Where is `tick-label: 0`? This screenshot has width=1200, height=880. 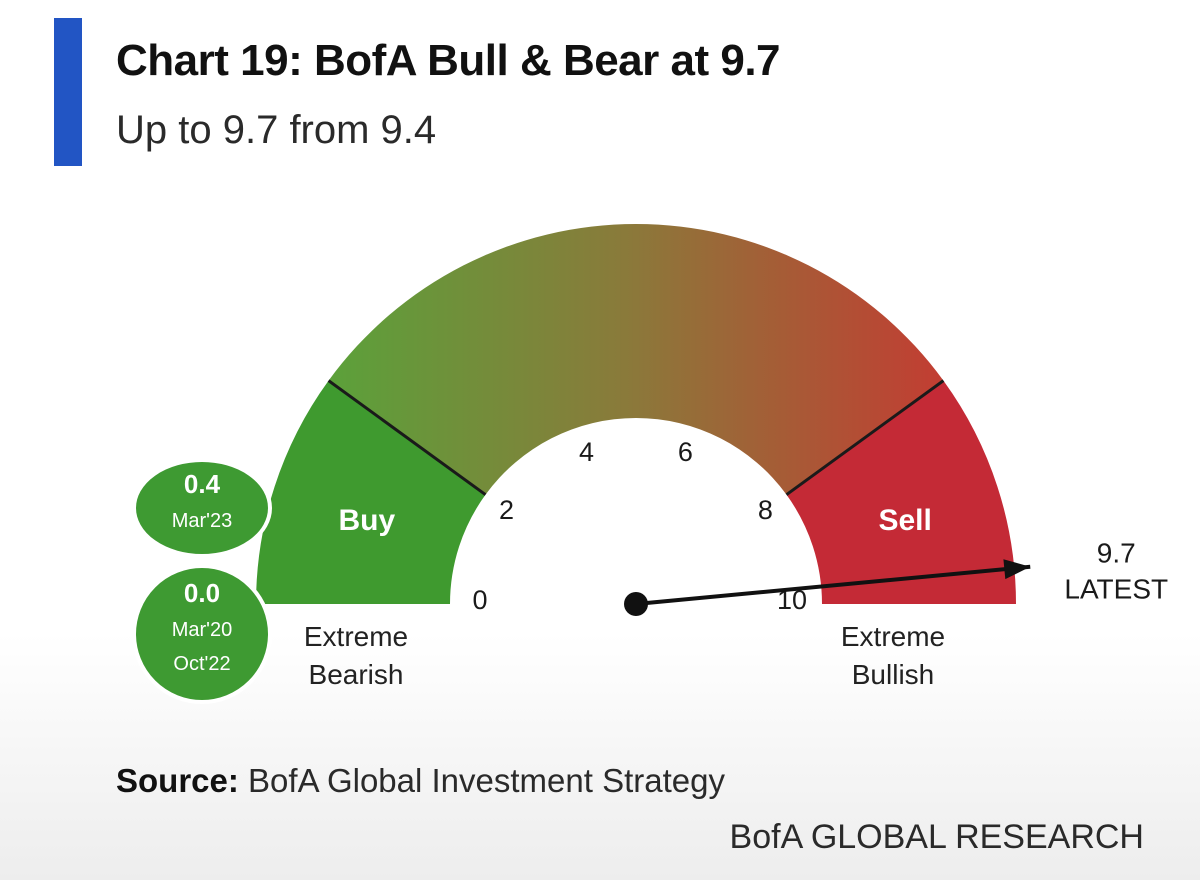 tick-label: 0 is located at coordinates (479, 600).